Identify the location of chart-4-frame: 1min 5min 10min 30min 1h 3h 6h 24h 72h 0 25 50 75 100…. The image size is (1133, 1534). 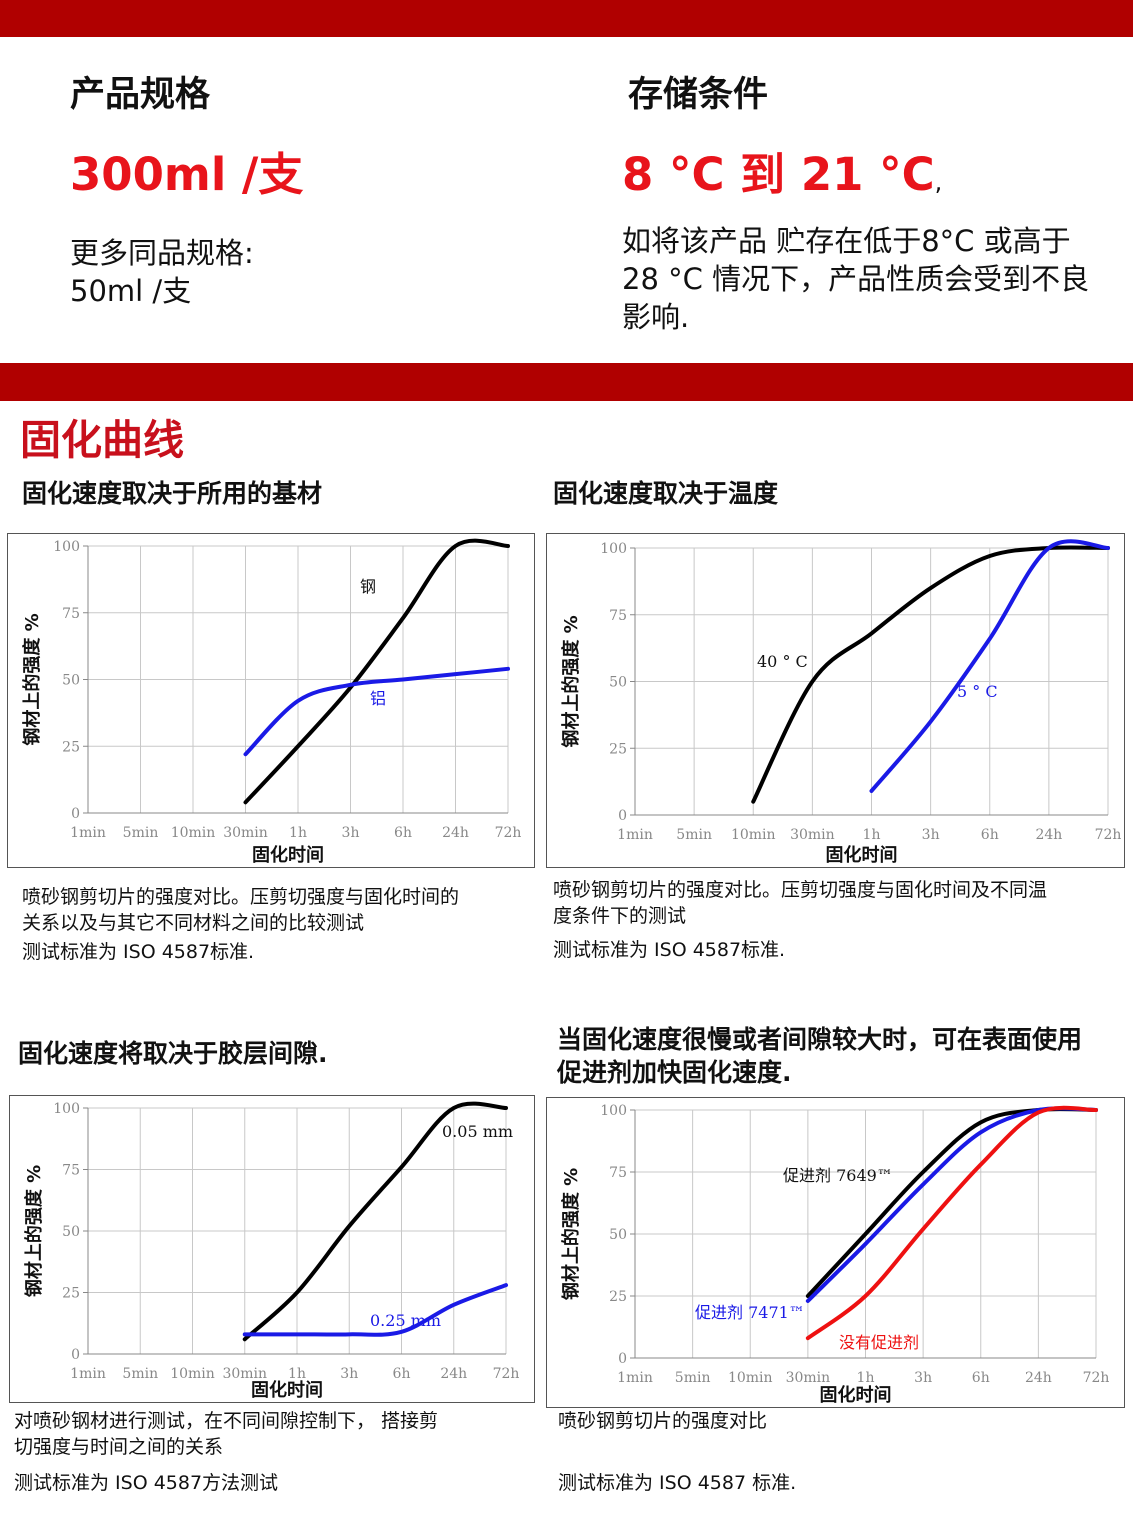
(835, 1252).